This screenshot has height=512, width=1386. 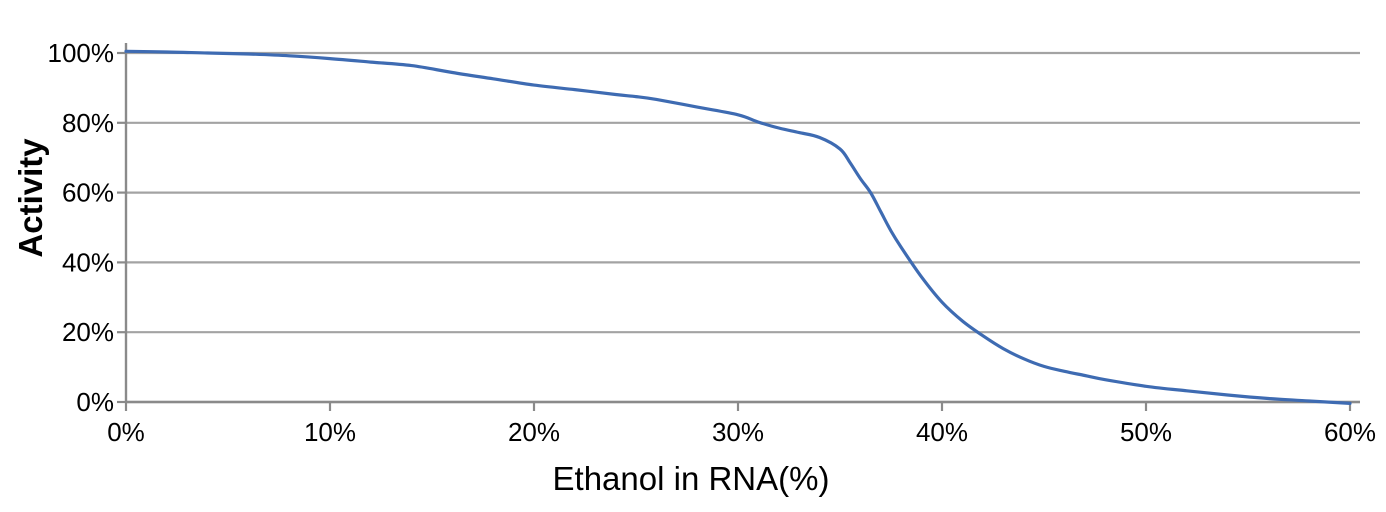 I want to click on y-axis-title: Activity, so click(x=30, y=198).